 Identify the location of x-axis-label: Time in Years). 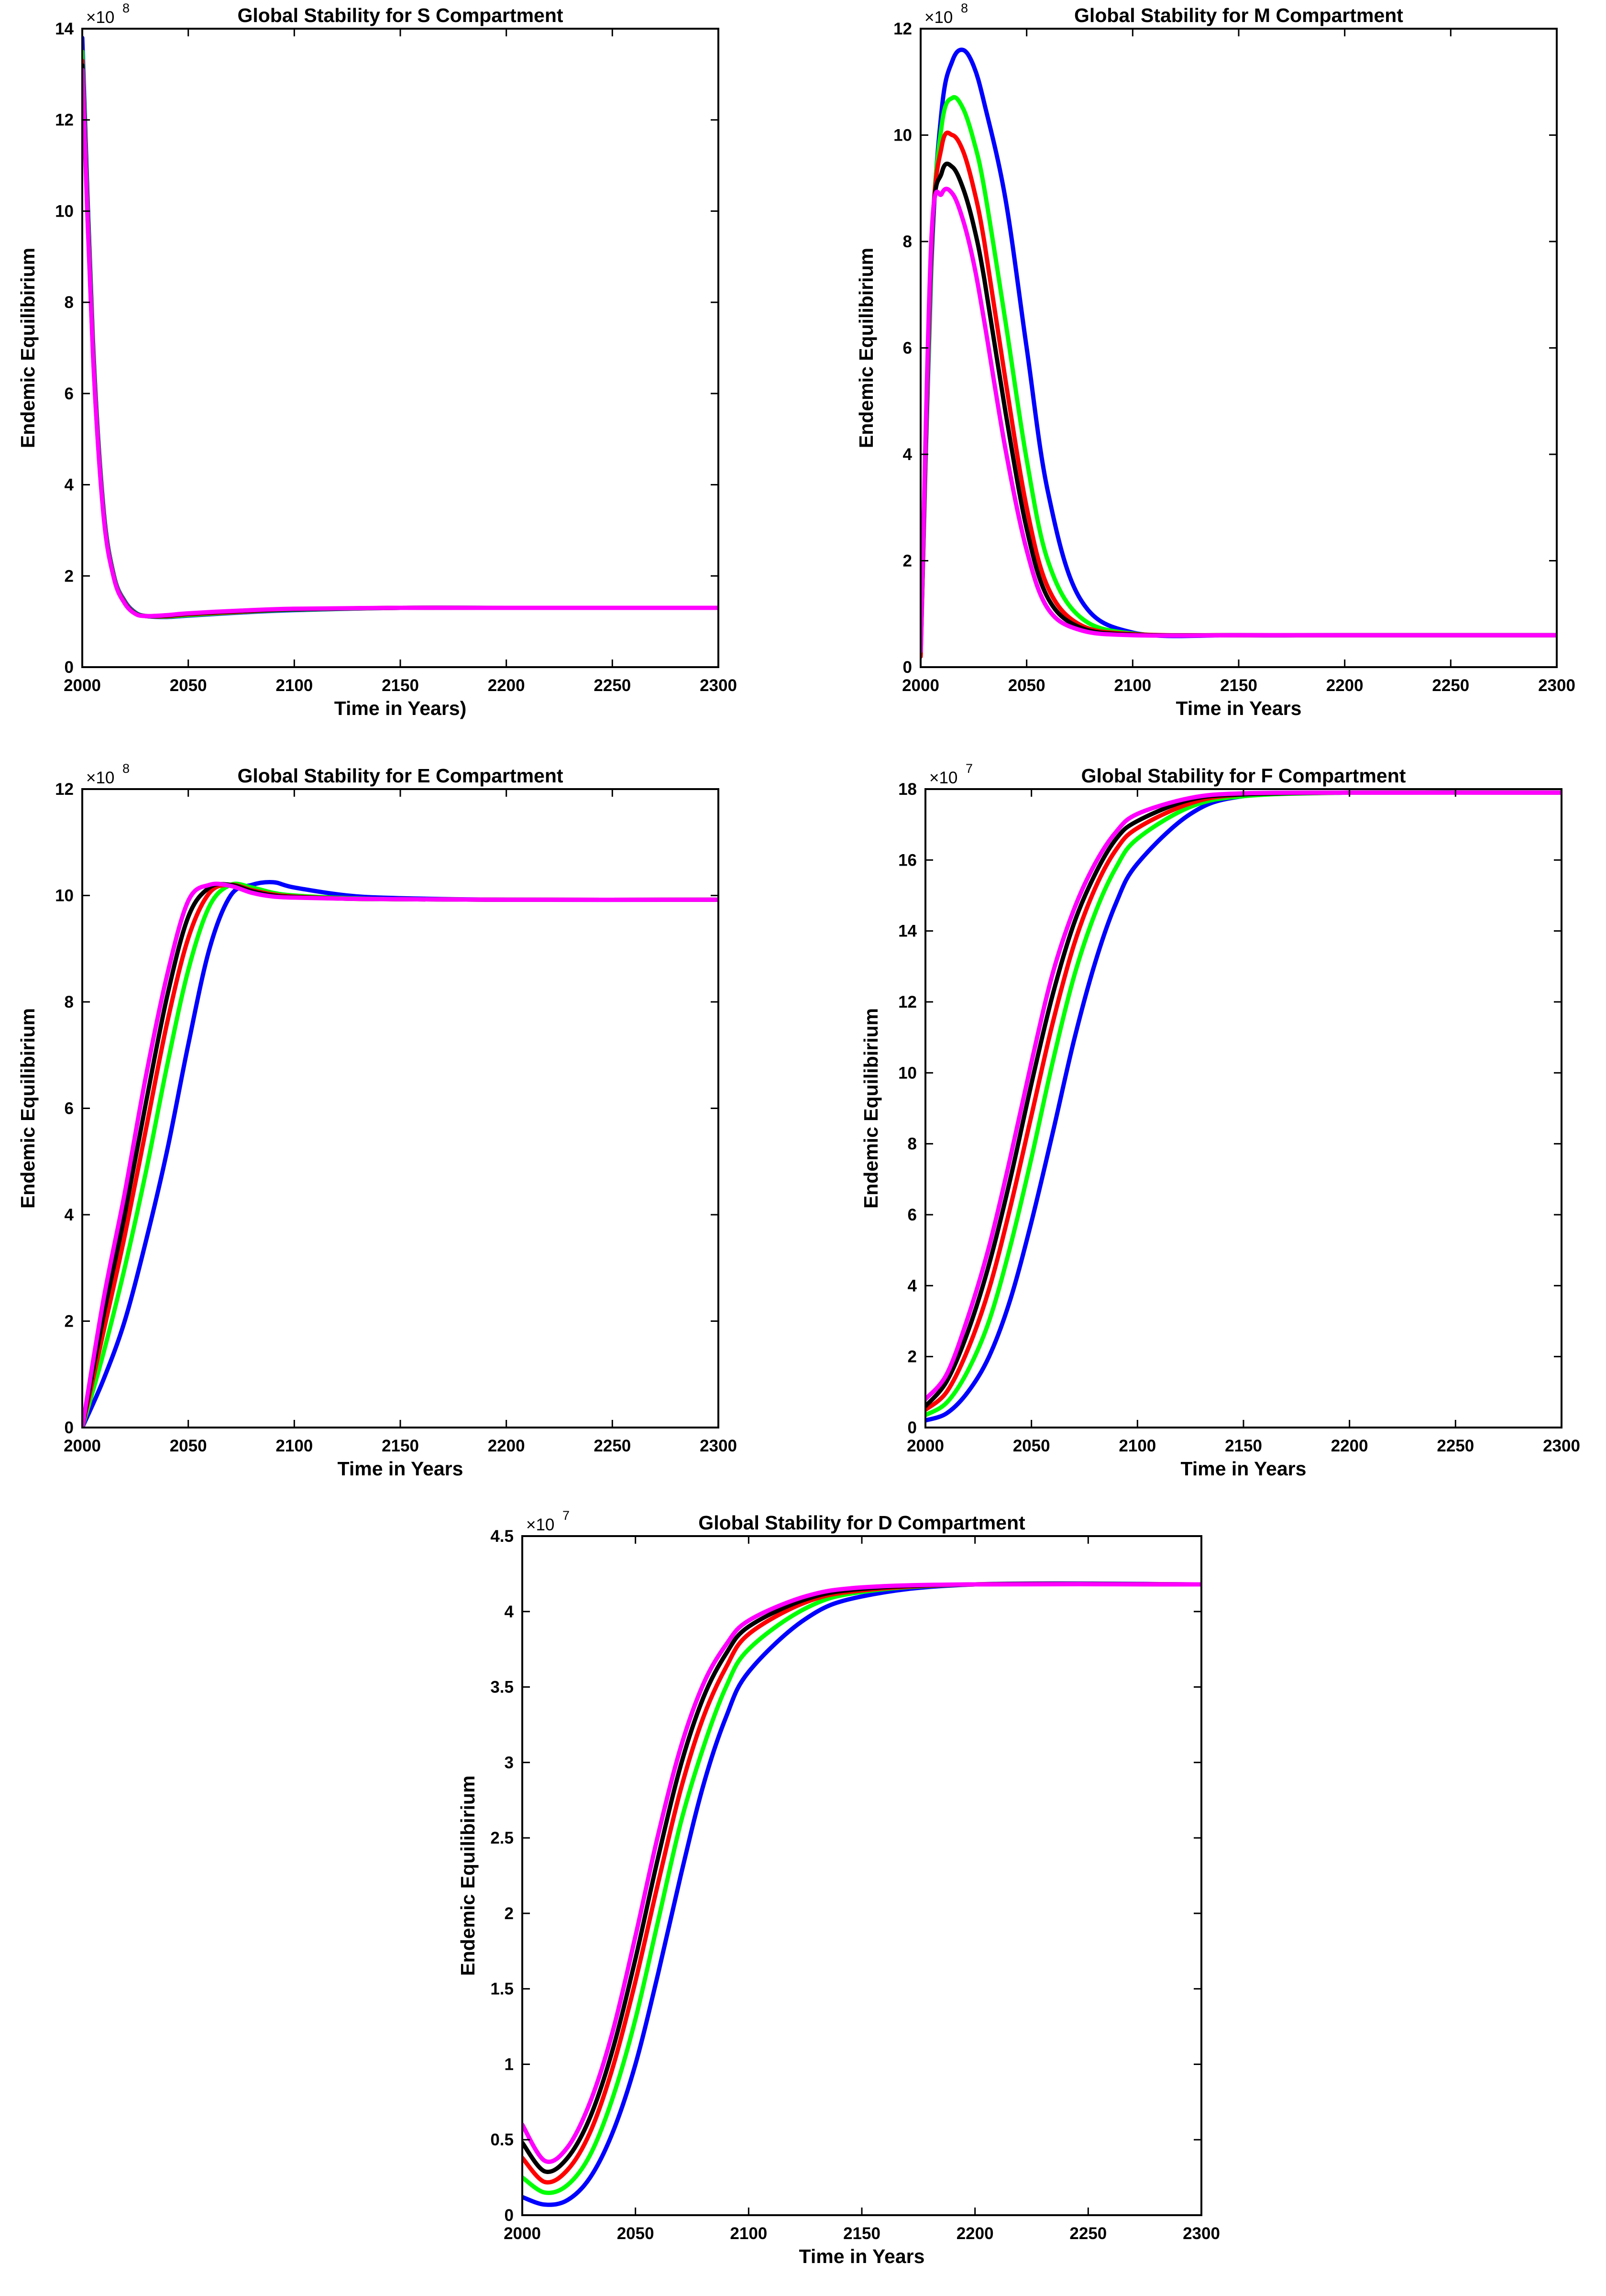
(400, 708).